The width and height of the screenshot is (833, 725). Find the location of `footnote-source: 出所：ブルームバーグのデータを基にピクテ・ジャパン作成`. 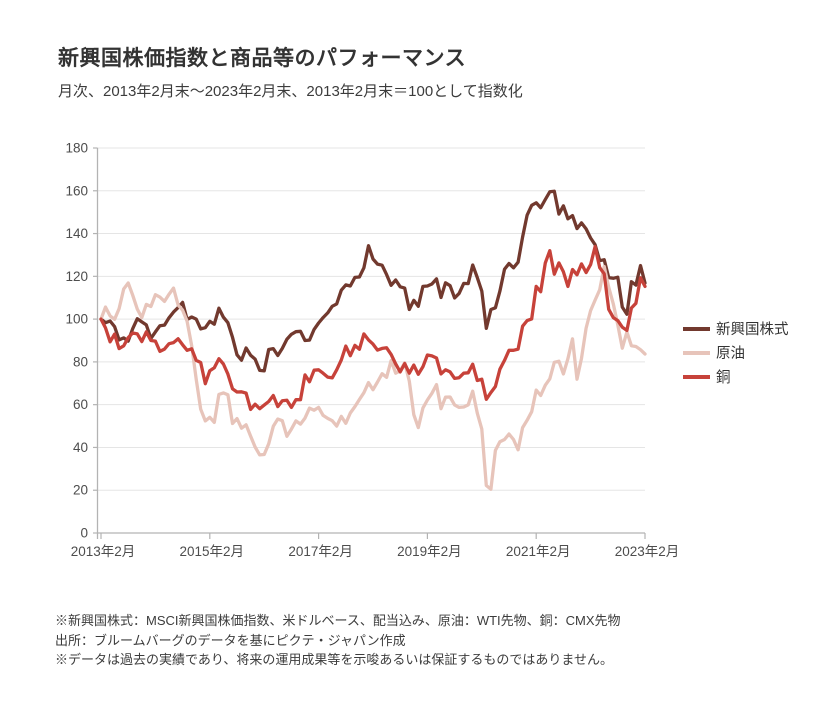

footnote-source: 出所：ブルームバーグのデータを基にピクテ・ジャパン作成 is located at coordinates (230, 640).